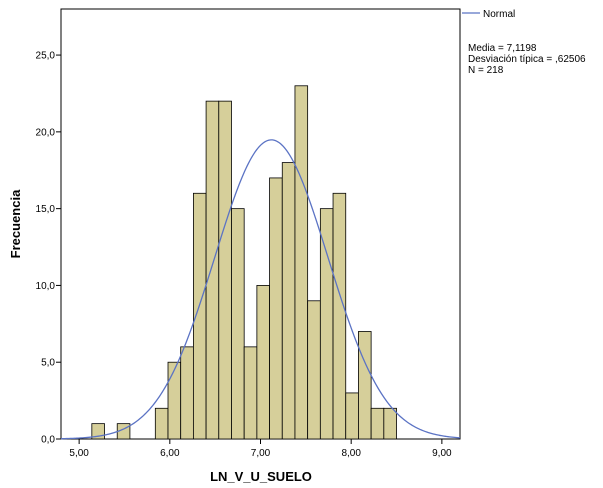  What do you see at coordinates (46, 56) in the screenshot?
I see `y-tick-label: 25,0` at bounding box center [46, 56].